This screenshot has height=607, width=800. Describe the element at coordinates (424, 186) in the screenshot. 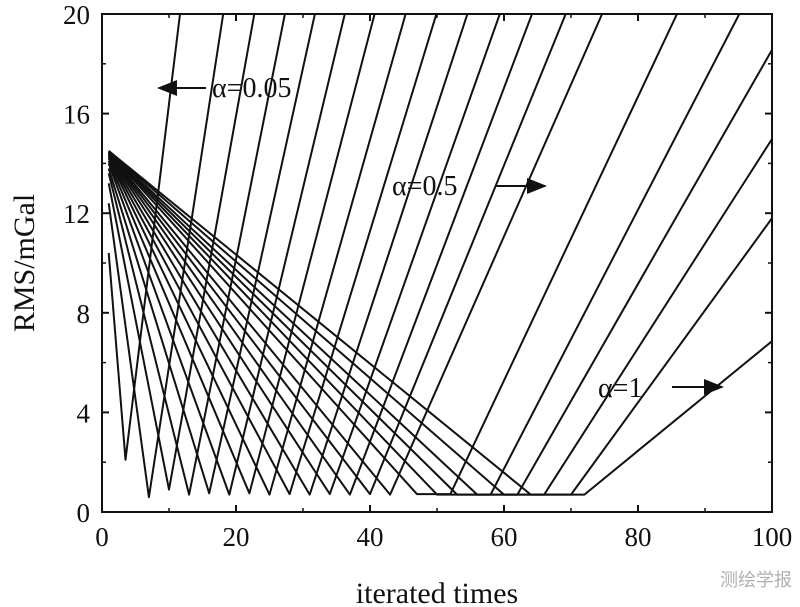

I see `annotation-alpha-0-5: α=0.5` at that location.